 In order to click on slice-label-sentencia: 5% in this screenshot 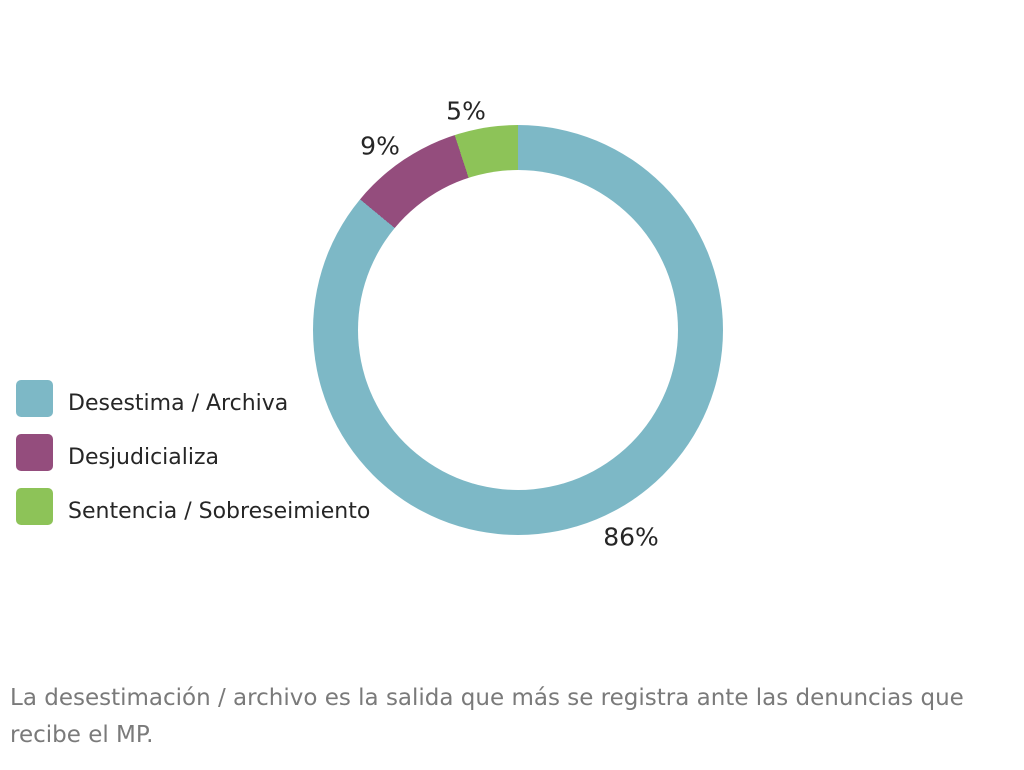, I will do `click(466, 111)`.